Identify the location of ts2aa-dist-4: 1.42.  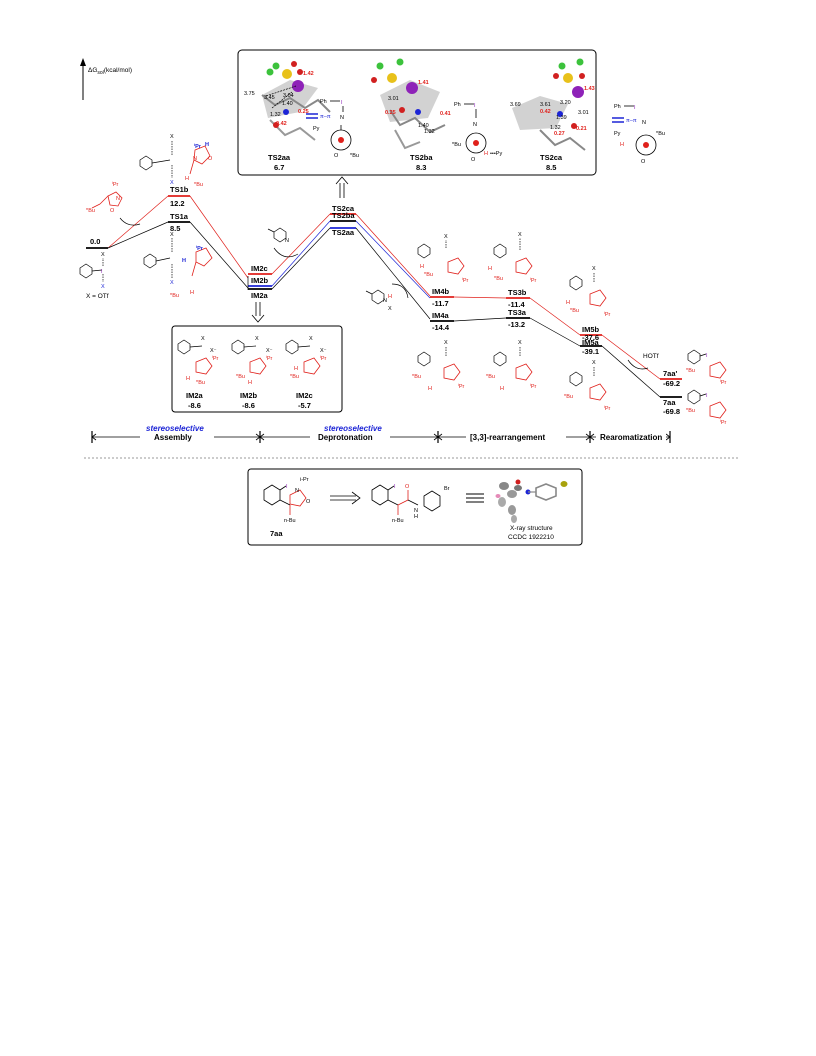
(308, 74).